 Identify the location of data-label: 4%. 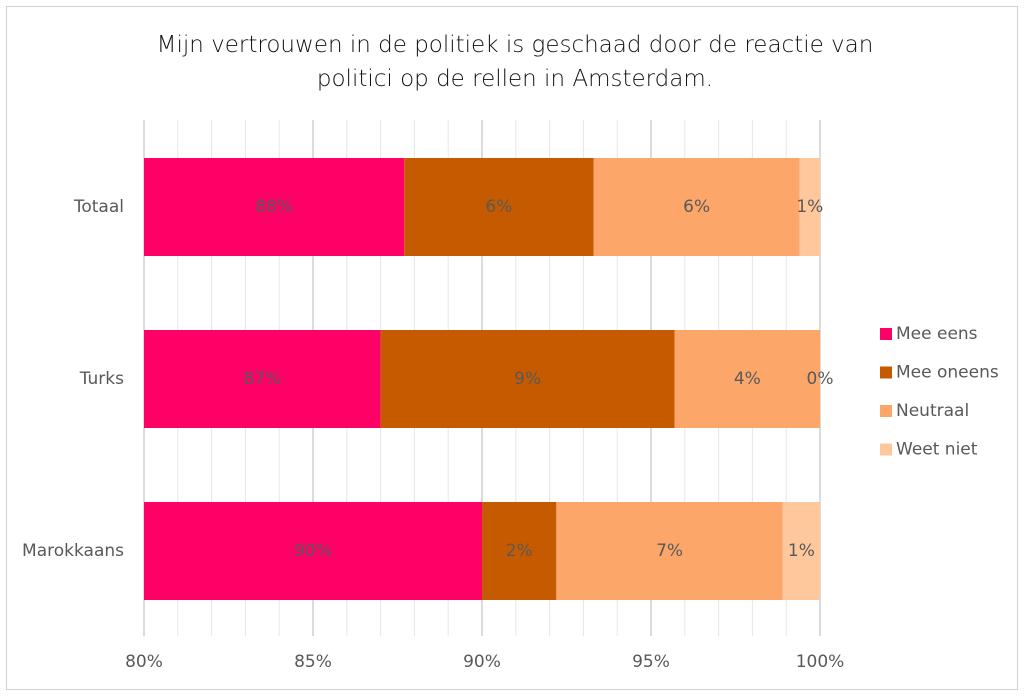
(747, 379).